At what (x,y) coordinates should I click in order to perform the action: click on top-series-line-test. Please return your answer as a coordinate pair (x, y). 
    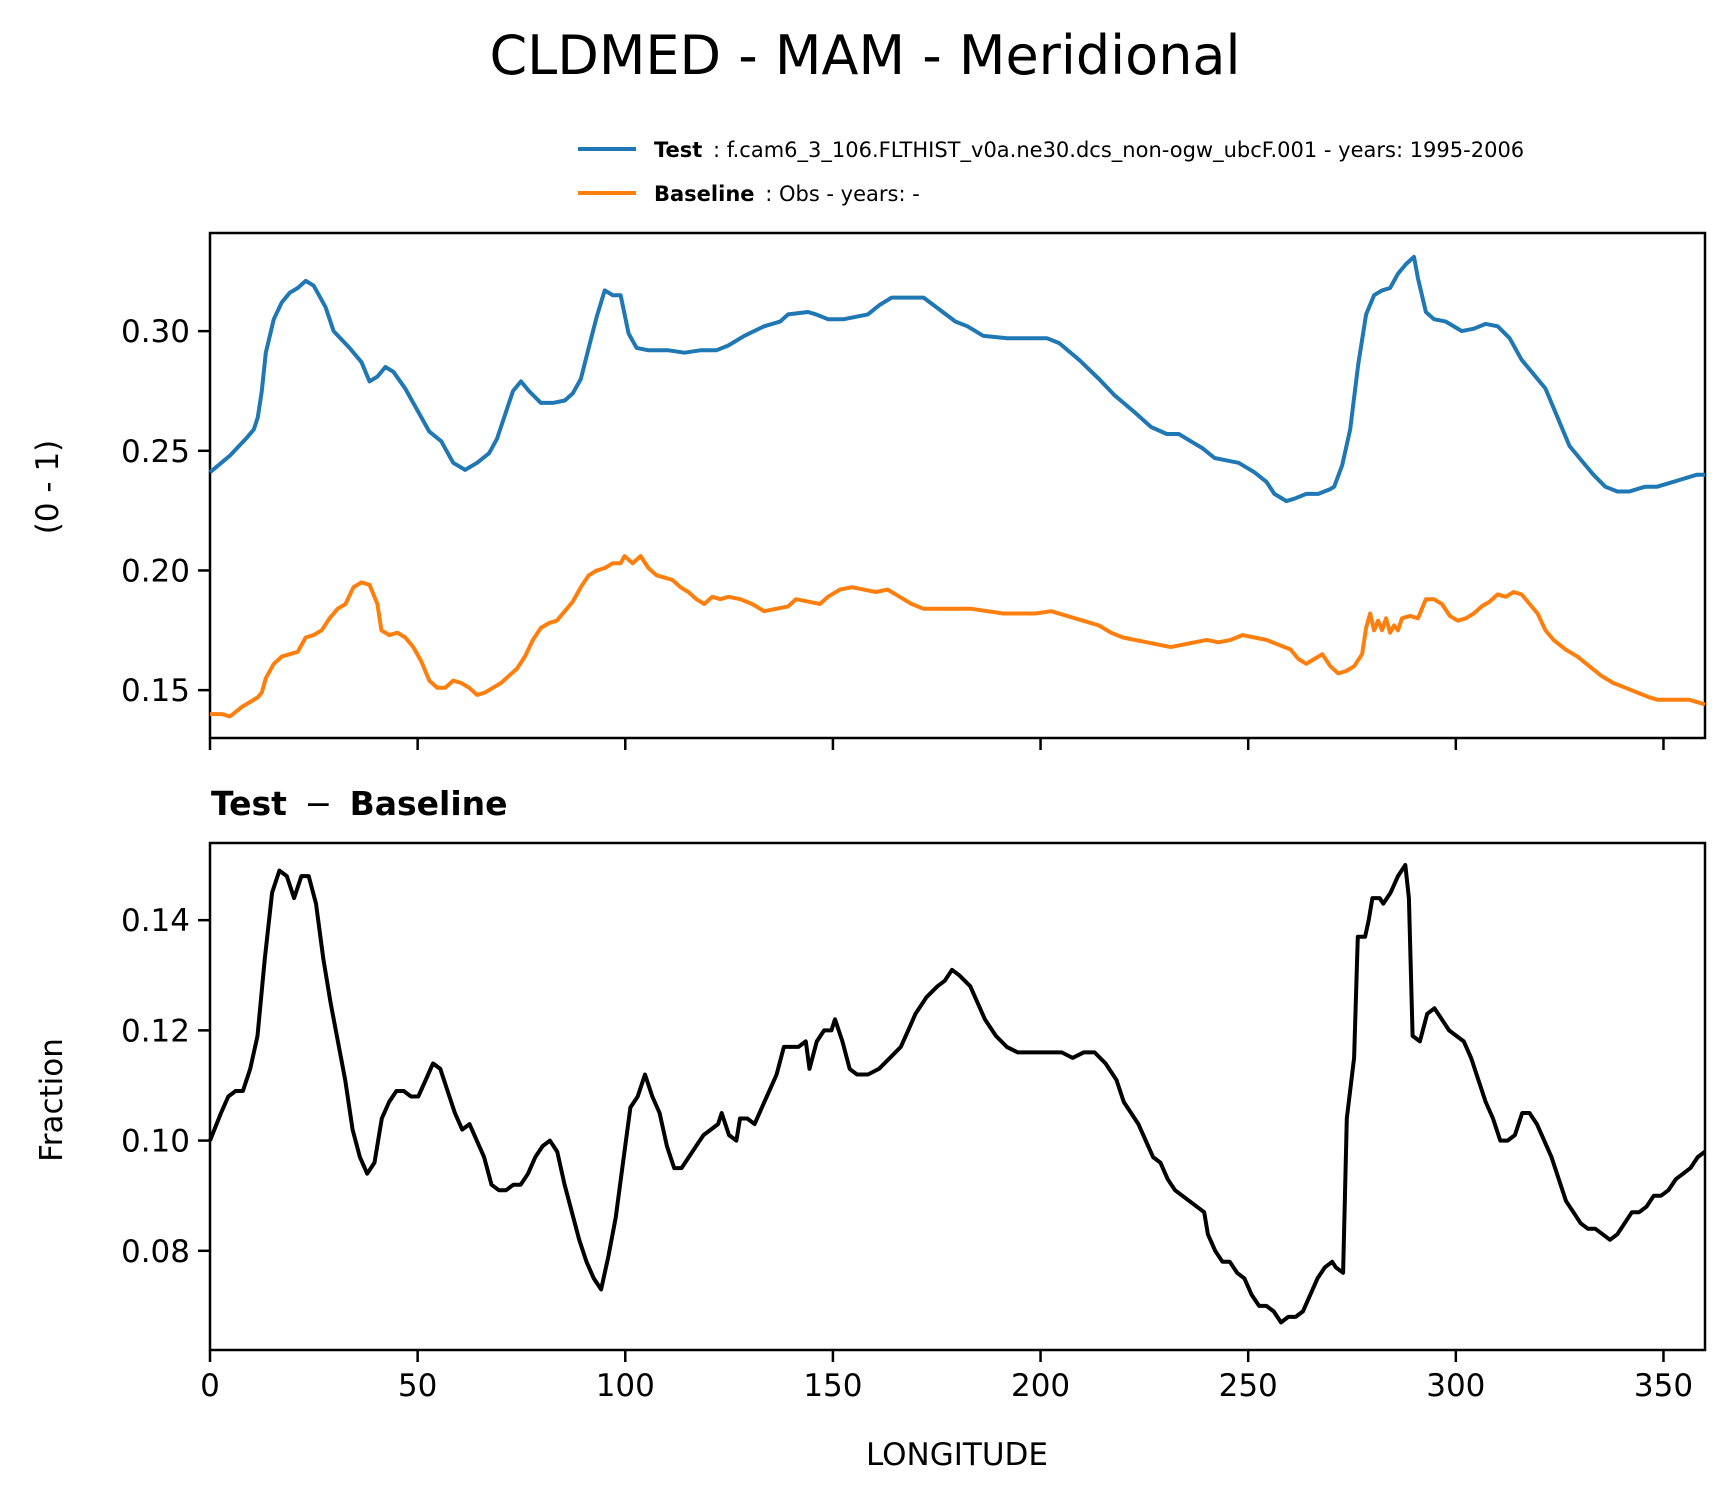
    Looking at the image, I should click on (956, 379).